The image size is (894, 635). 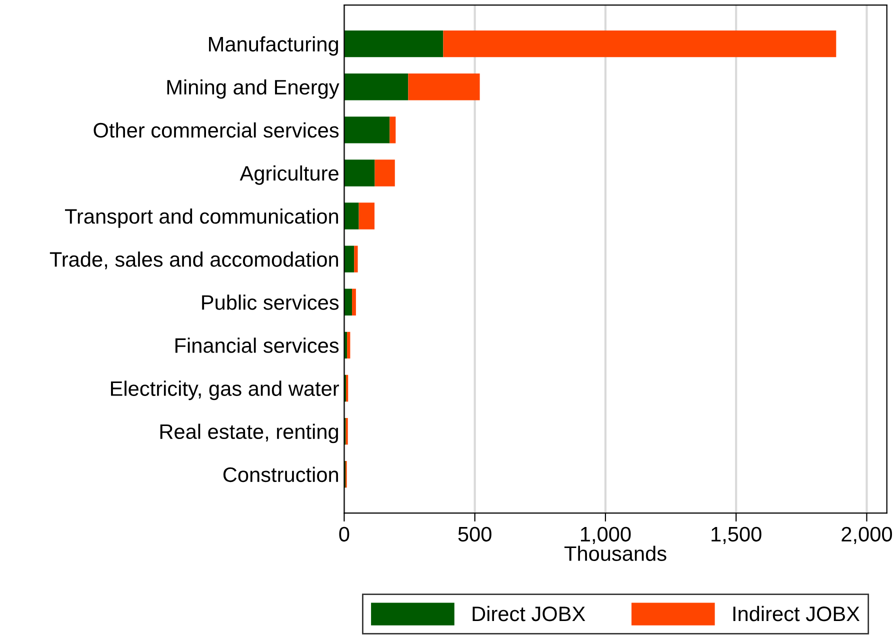 I want to click on y-tick-label: Other commercial services, so click(x=216, y=130).